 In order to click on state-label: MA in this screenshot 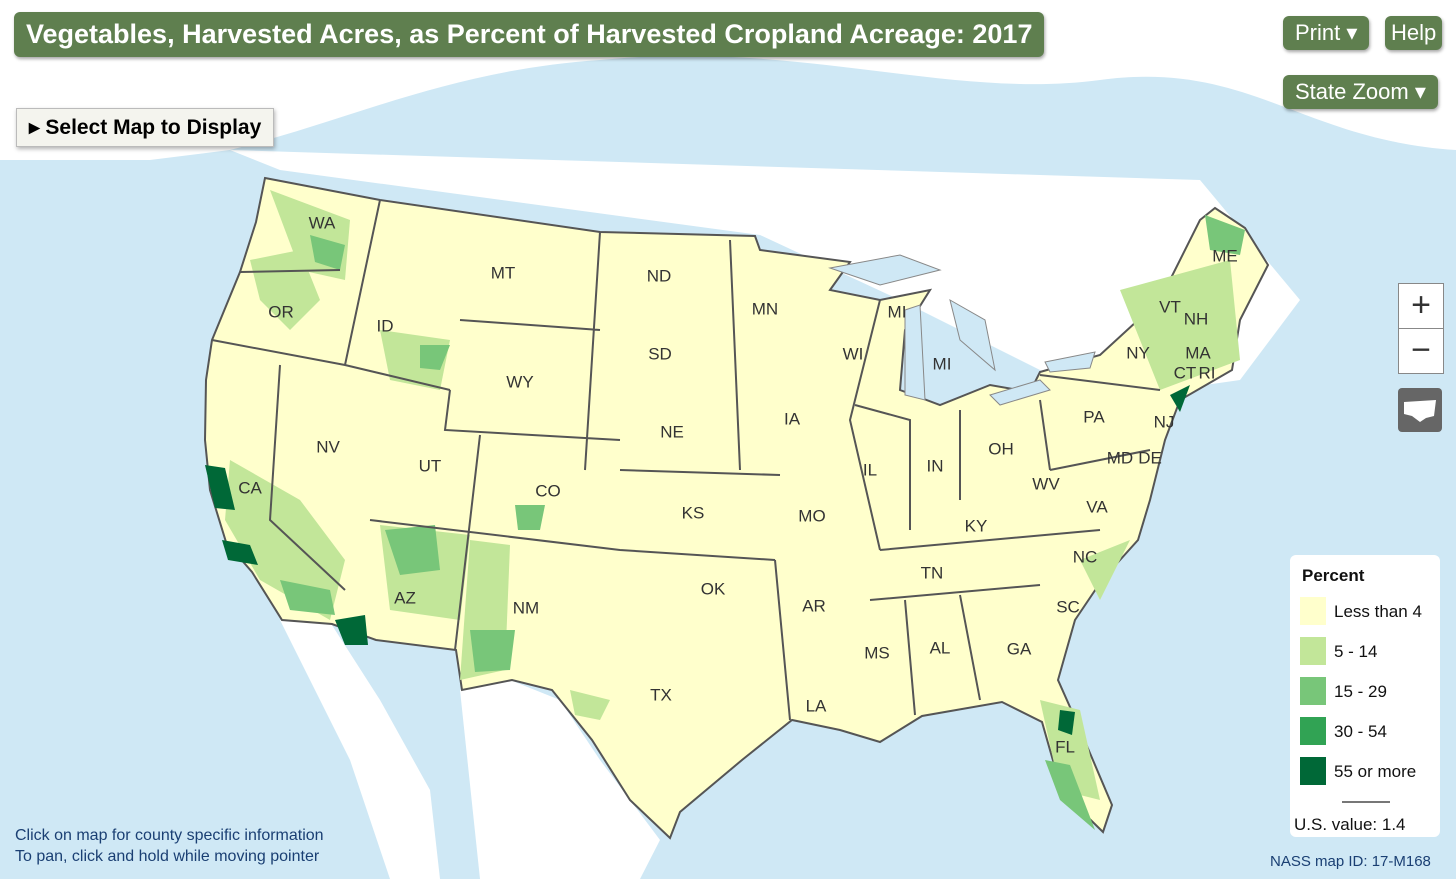, I will do `click(1198, 352)`.